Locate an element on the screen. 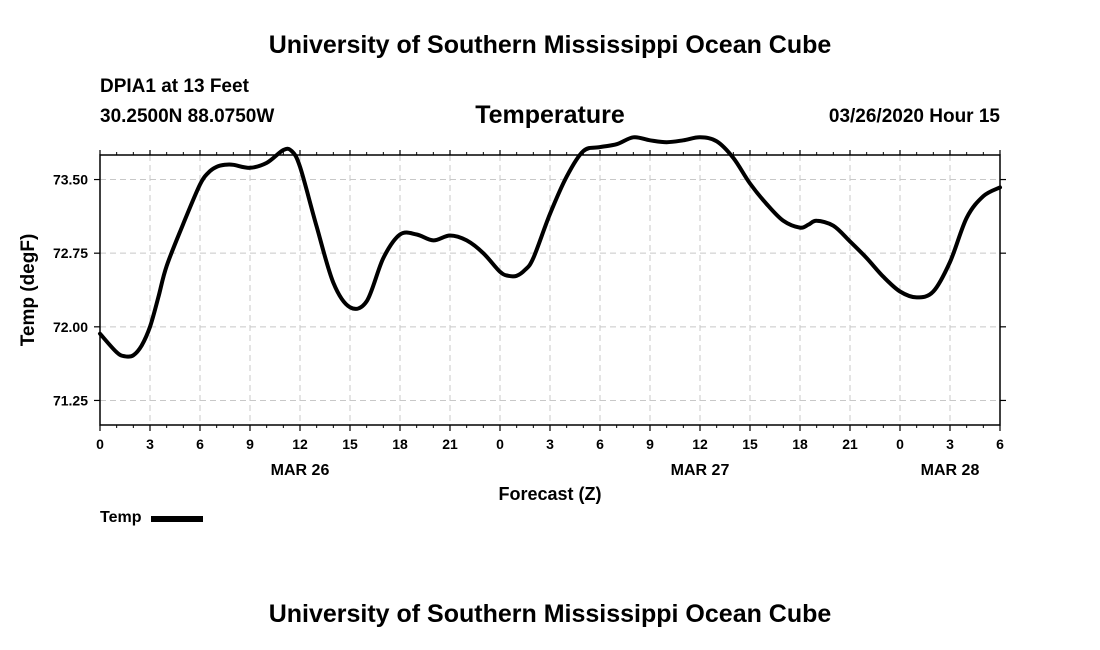  legend: Temp is located at coordinates (152, 518).